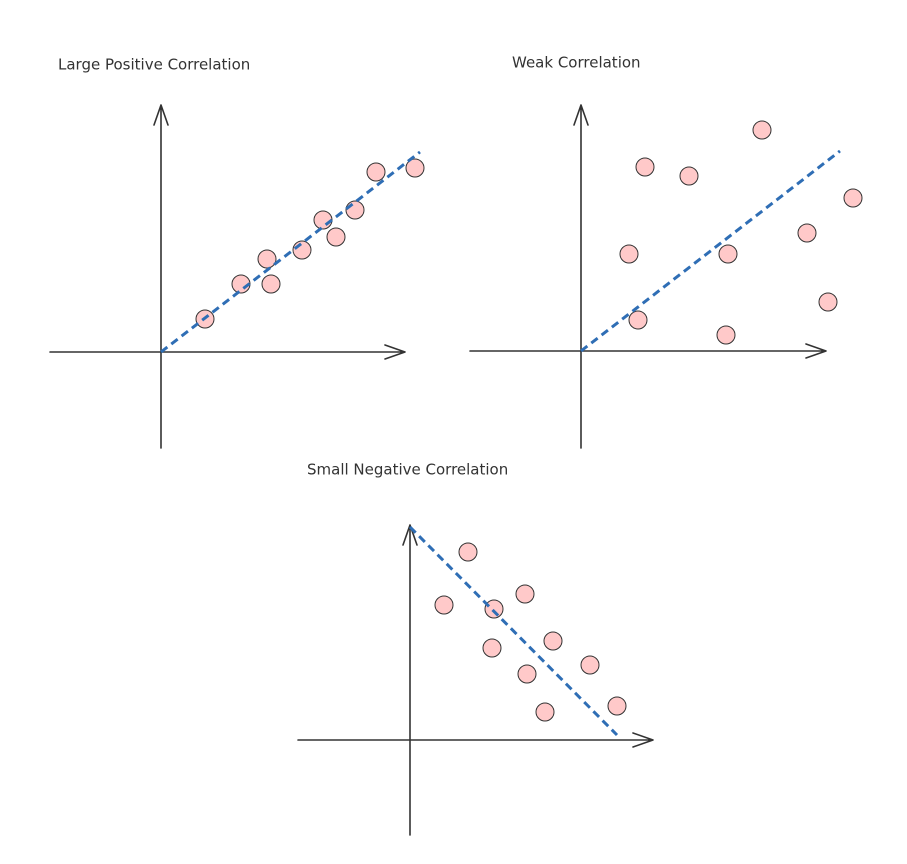  Describe the element at coordinates (407, 470) in the screenshot. I see `chart-title: Small Negative Correlation` at that location.